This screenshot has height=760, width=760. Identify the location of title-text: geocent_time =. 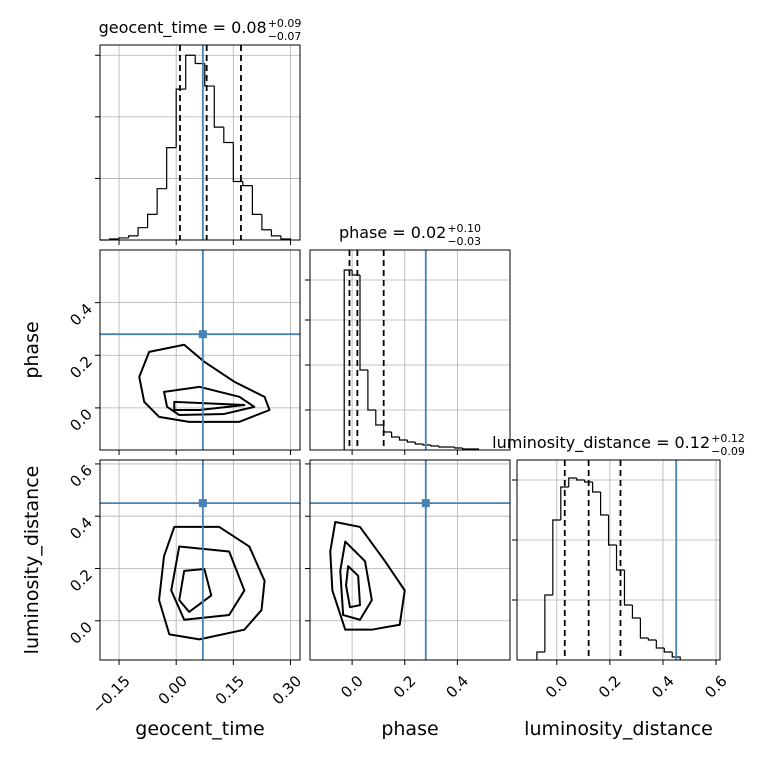
(162, 28).